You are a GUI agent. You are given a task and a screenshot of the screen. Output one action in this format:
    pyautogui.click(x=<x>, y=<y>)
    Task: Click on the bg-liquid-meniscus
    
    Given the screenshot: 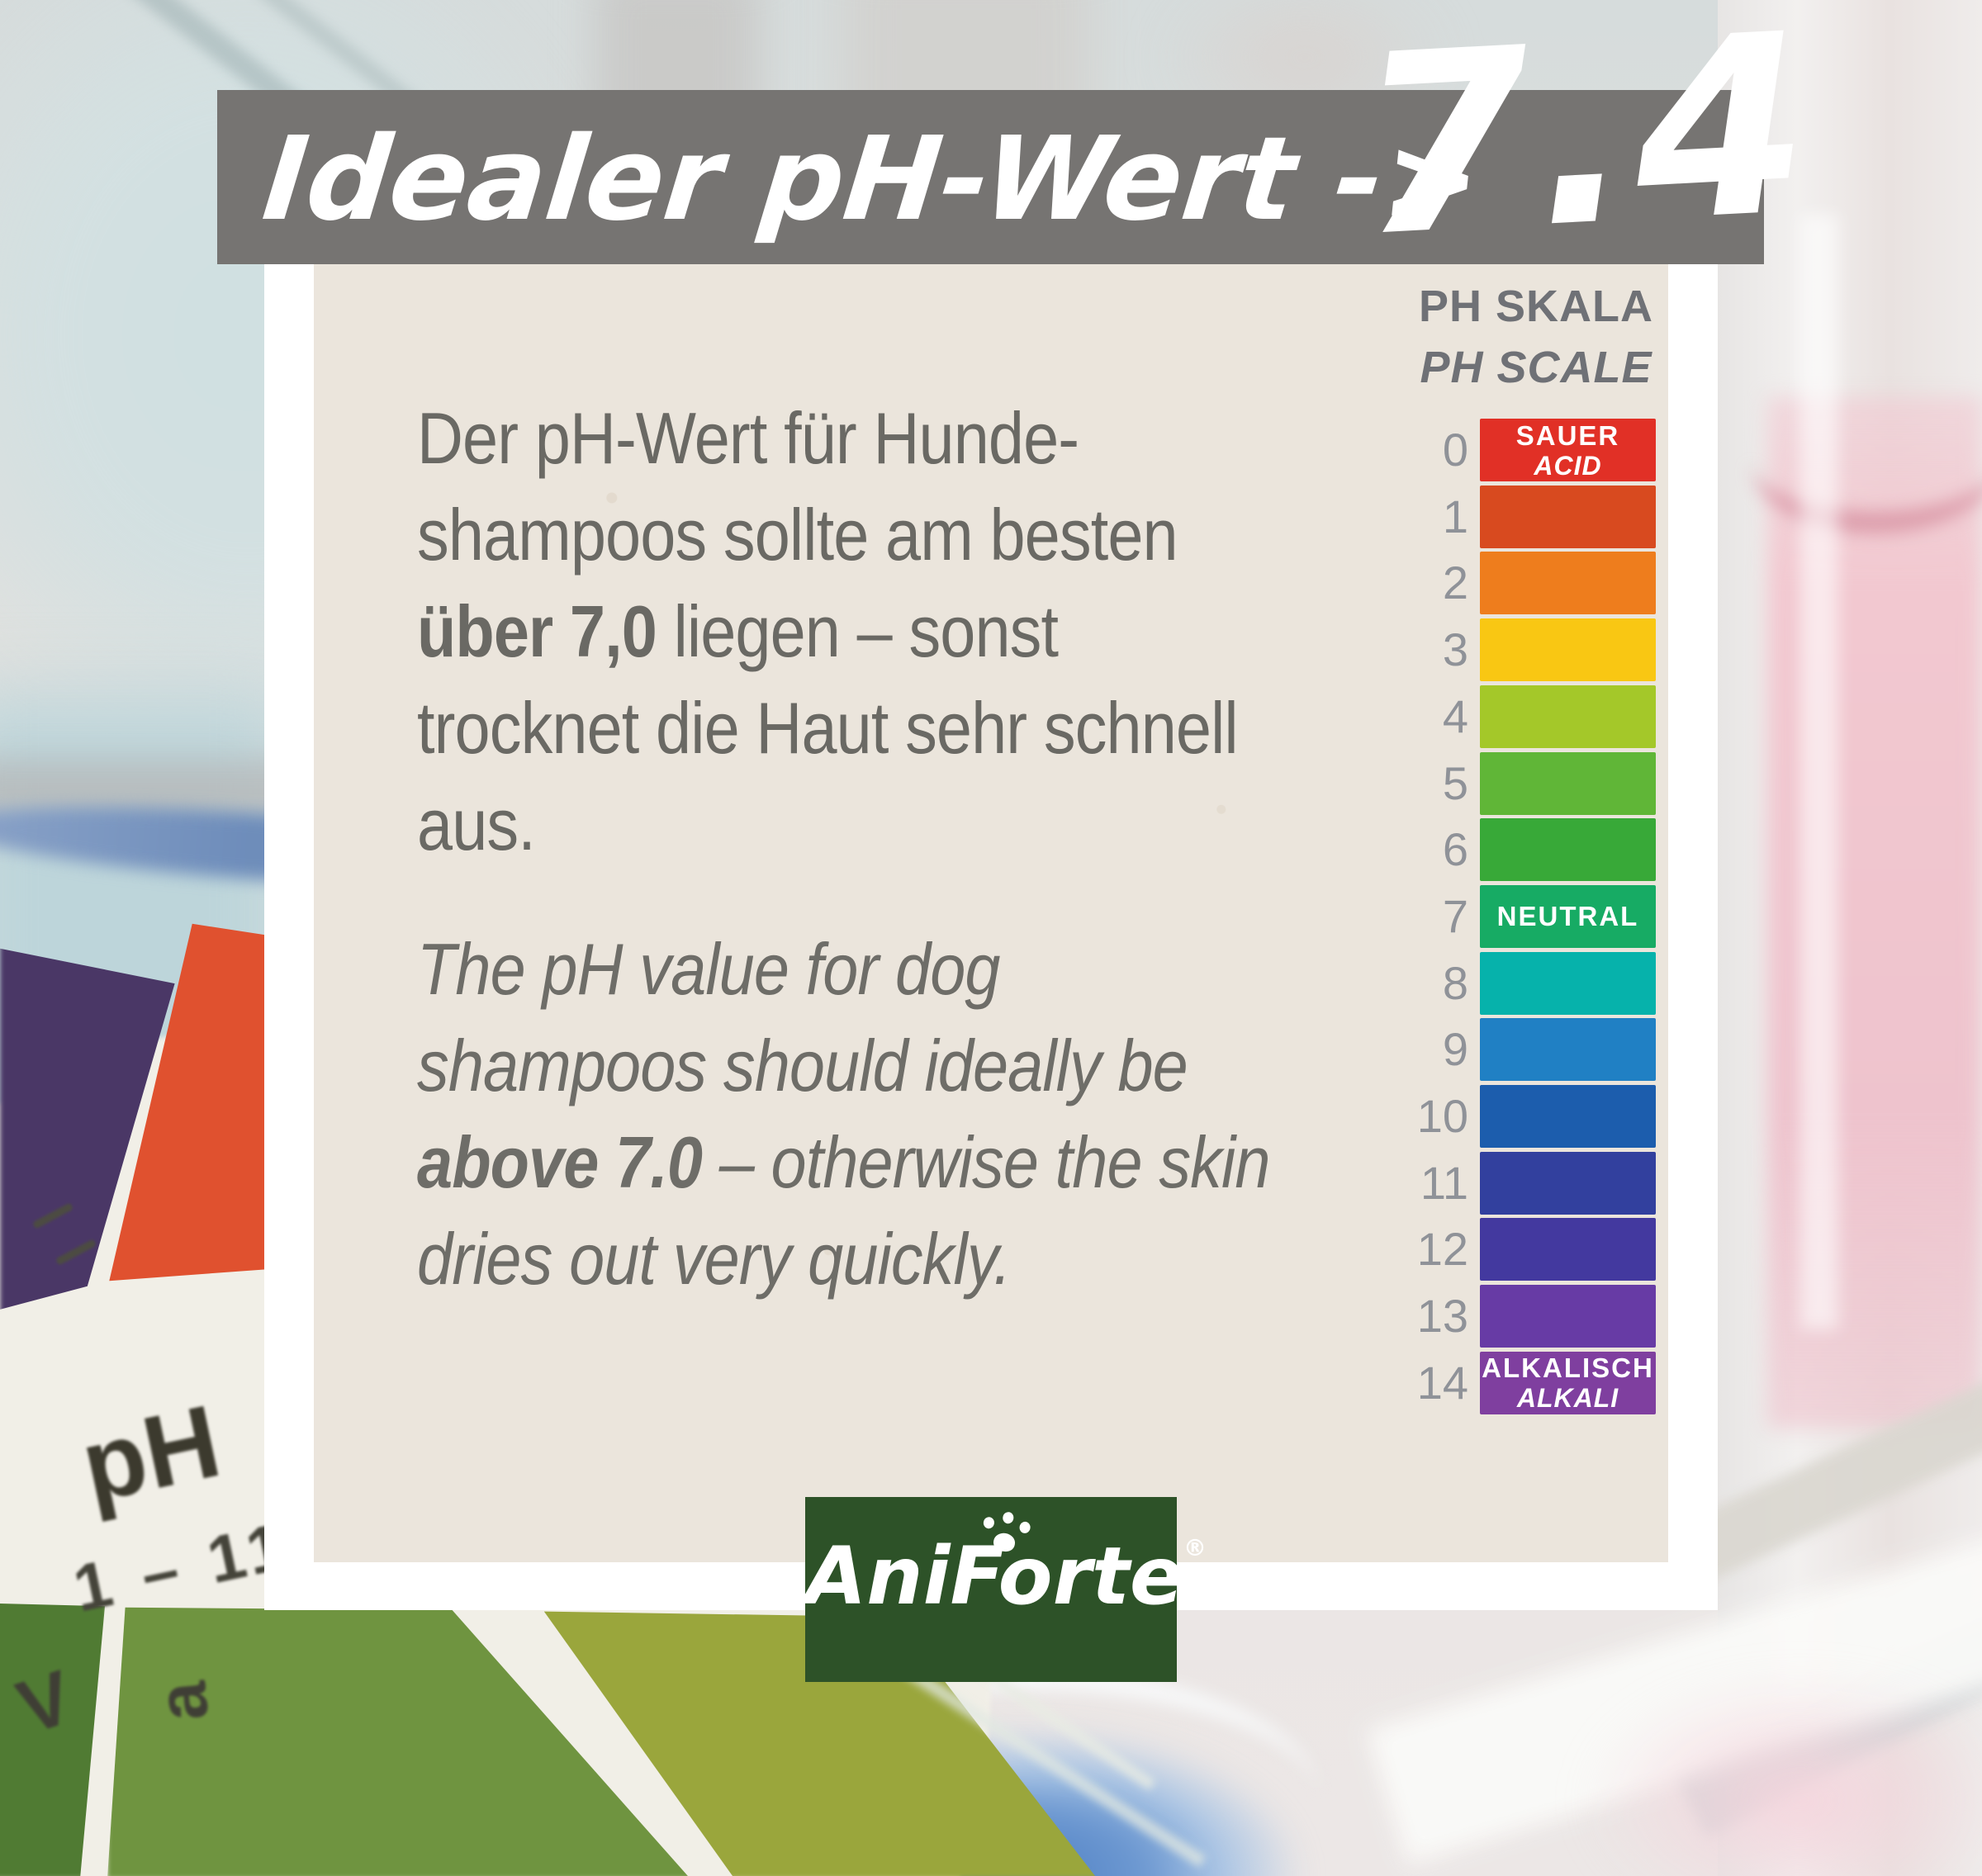 What is the action you would take?
    pyautogui.click(x=1866, y=460)
    